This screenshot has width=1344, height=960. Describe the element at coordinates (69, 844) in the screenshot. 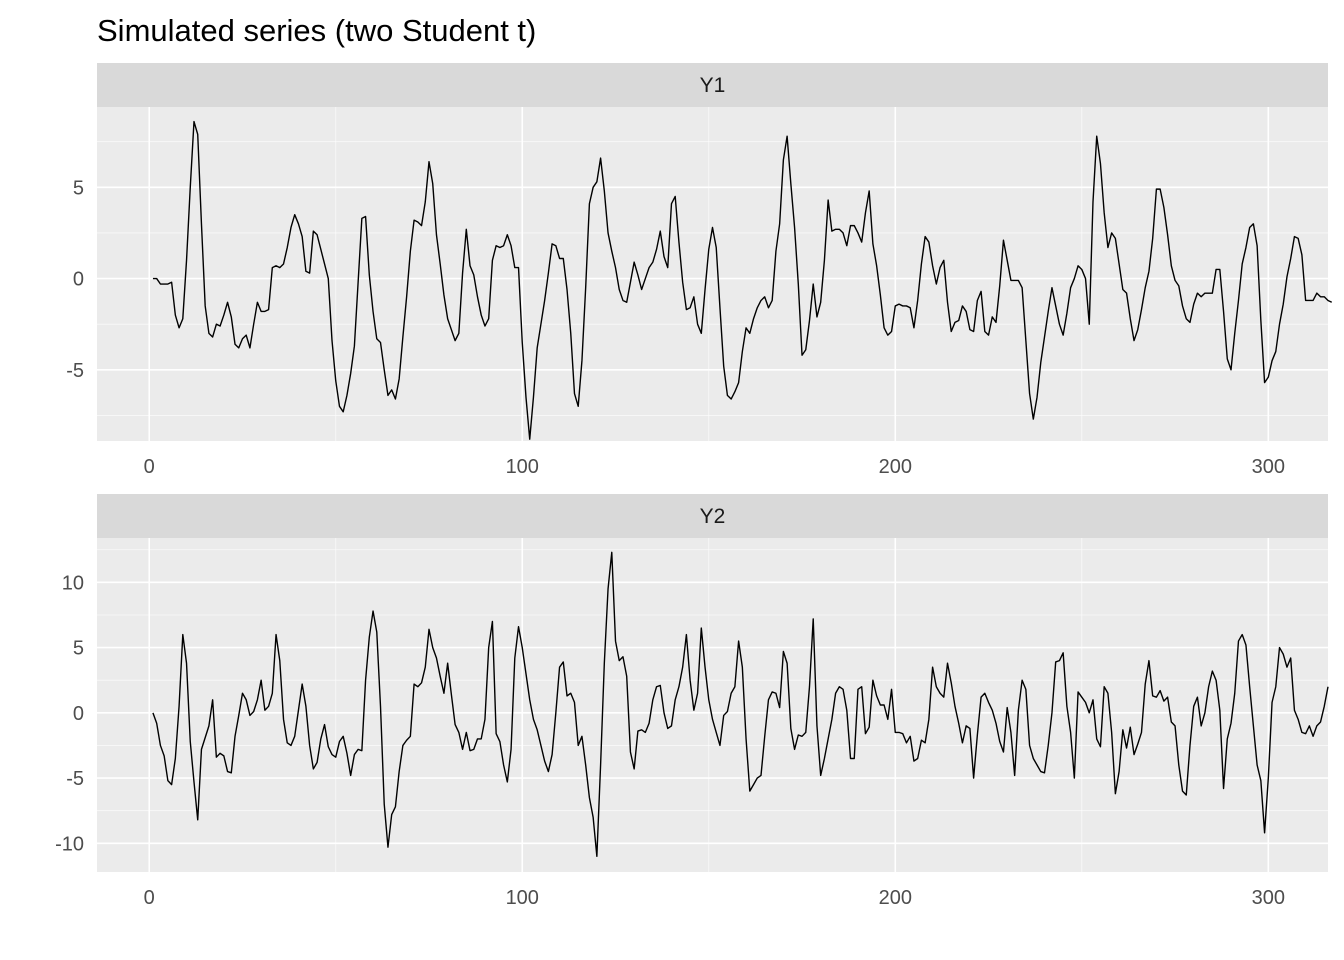

I see `y-tick-label: -10` at that location.